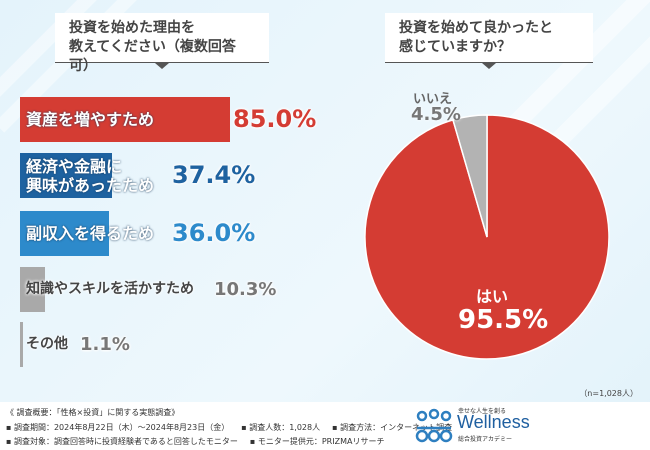 The width and height of the screenshot is (650, 450). I want to click on survey-count: ▪ 調査人数：1,028人, so click(281, 427).